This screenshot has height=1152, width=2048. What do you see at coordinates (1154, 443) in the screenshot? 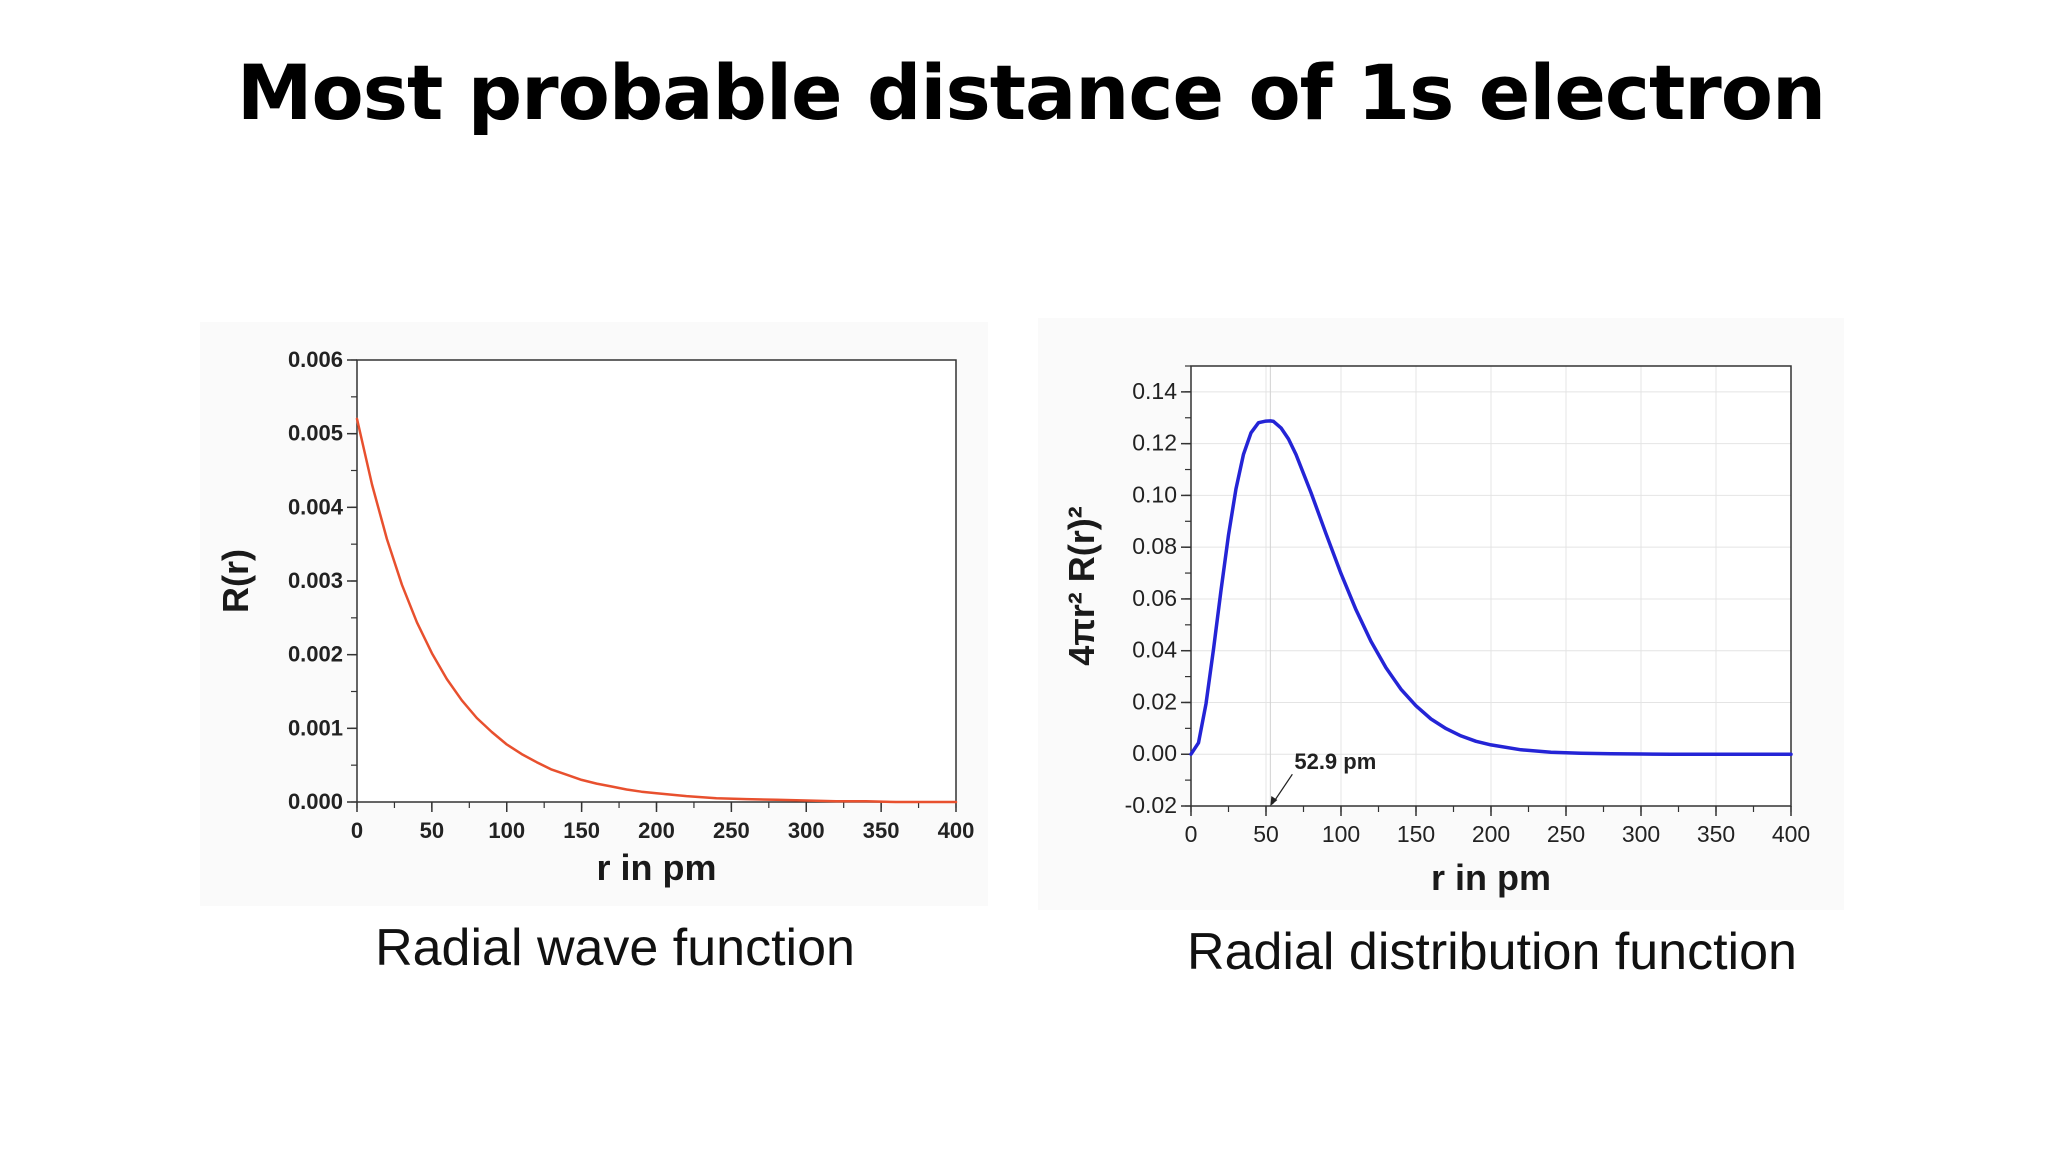
I see `y-tick-label-7: 0.12` at bounding box center [1154, 443].